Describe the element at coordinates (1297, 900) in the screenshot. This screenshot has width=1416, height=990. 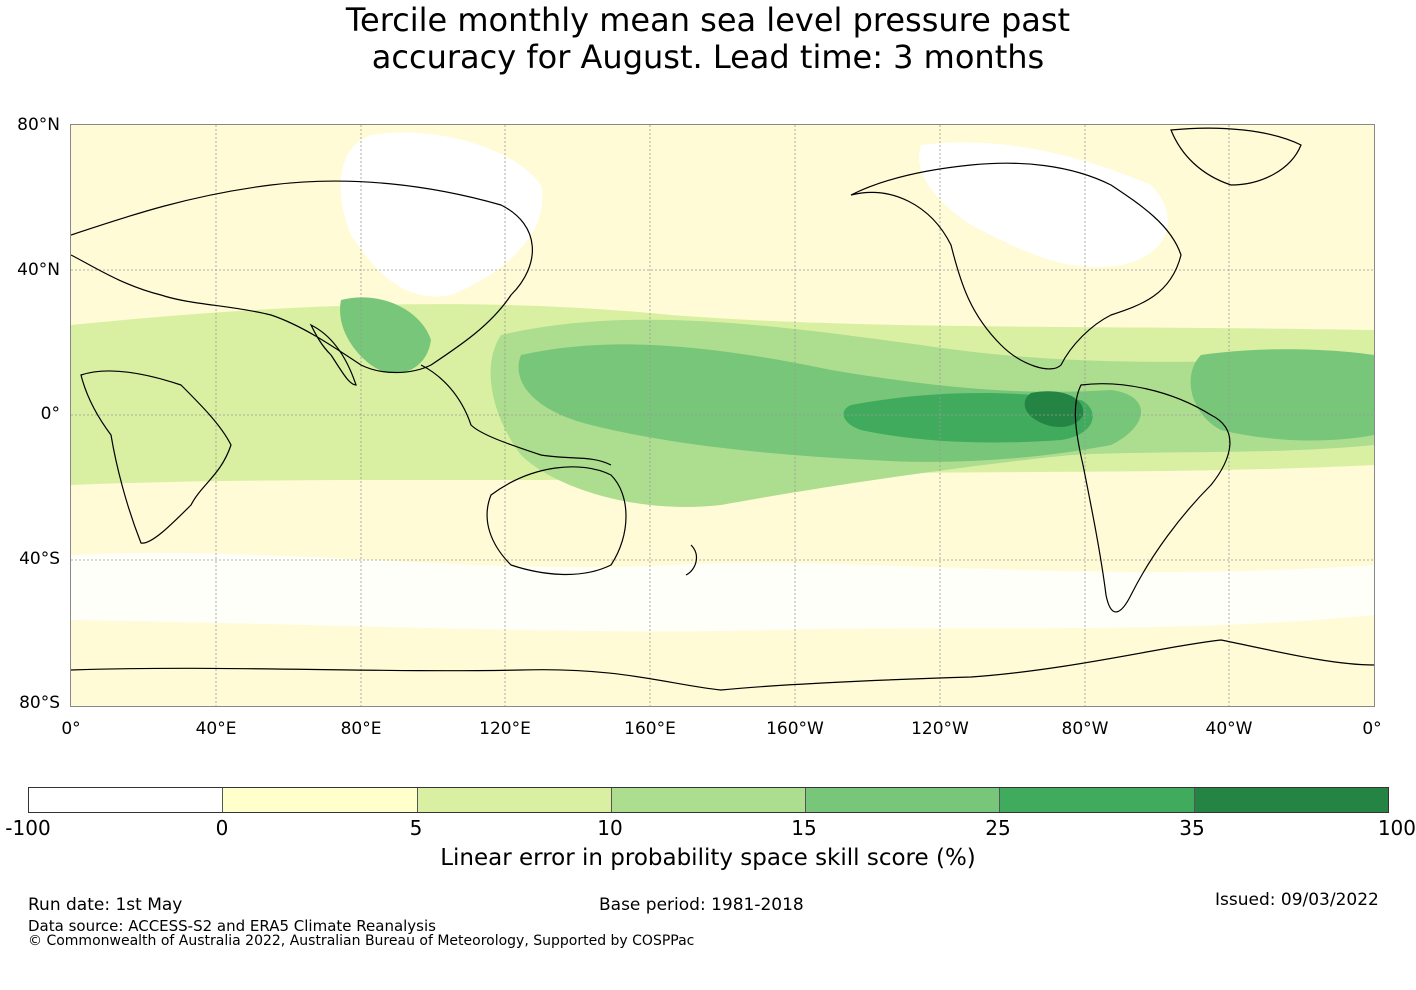
I see `issued-date: Issued: 09/03/2022` at that location.